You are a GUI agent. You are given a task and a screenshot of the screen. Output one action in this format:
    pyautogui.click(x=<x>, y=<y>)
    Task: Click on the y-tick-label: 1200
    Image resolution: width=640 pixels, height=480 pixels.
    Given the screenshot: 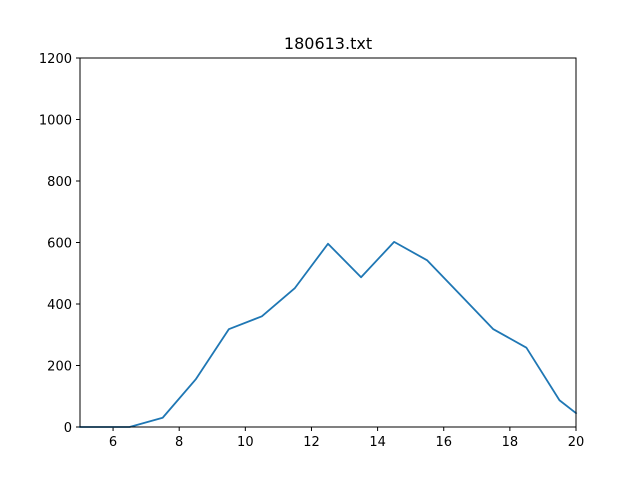 What is the action you would take?
    pyautogui.click(x=55, y=59)
    